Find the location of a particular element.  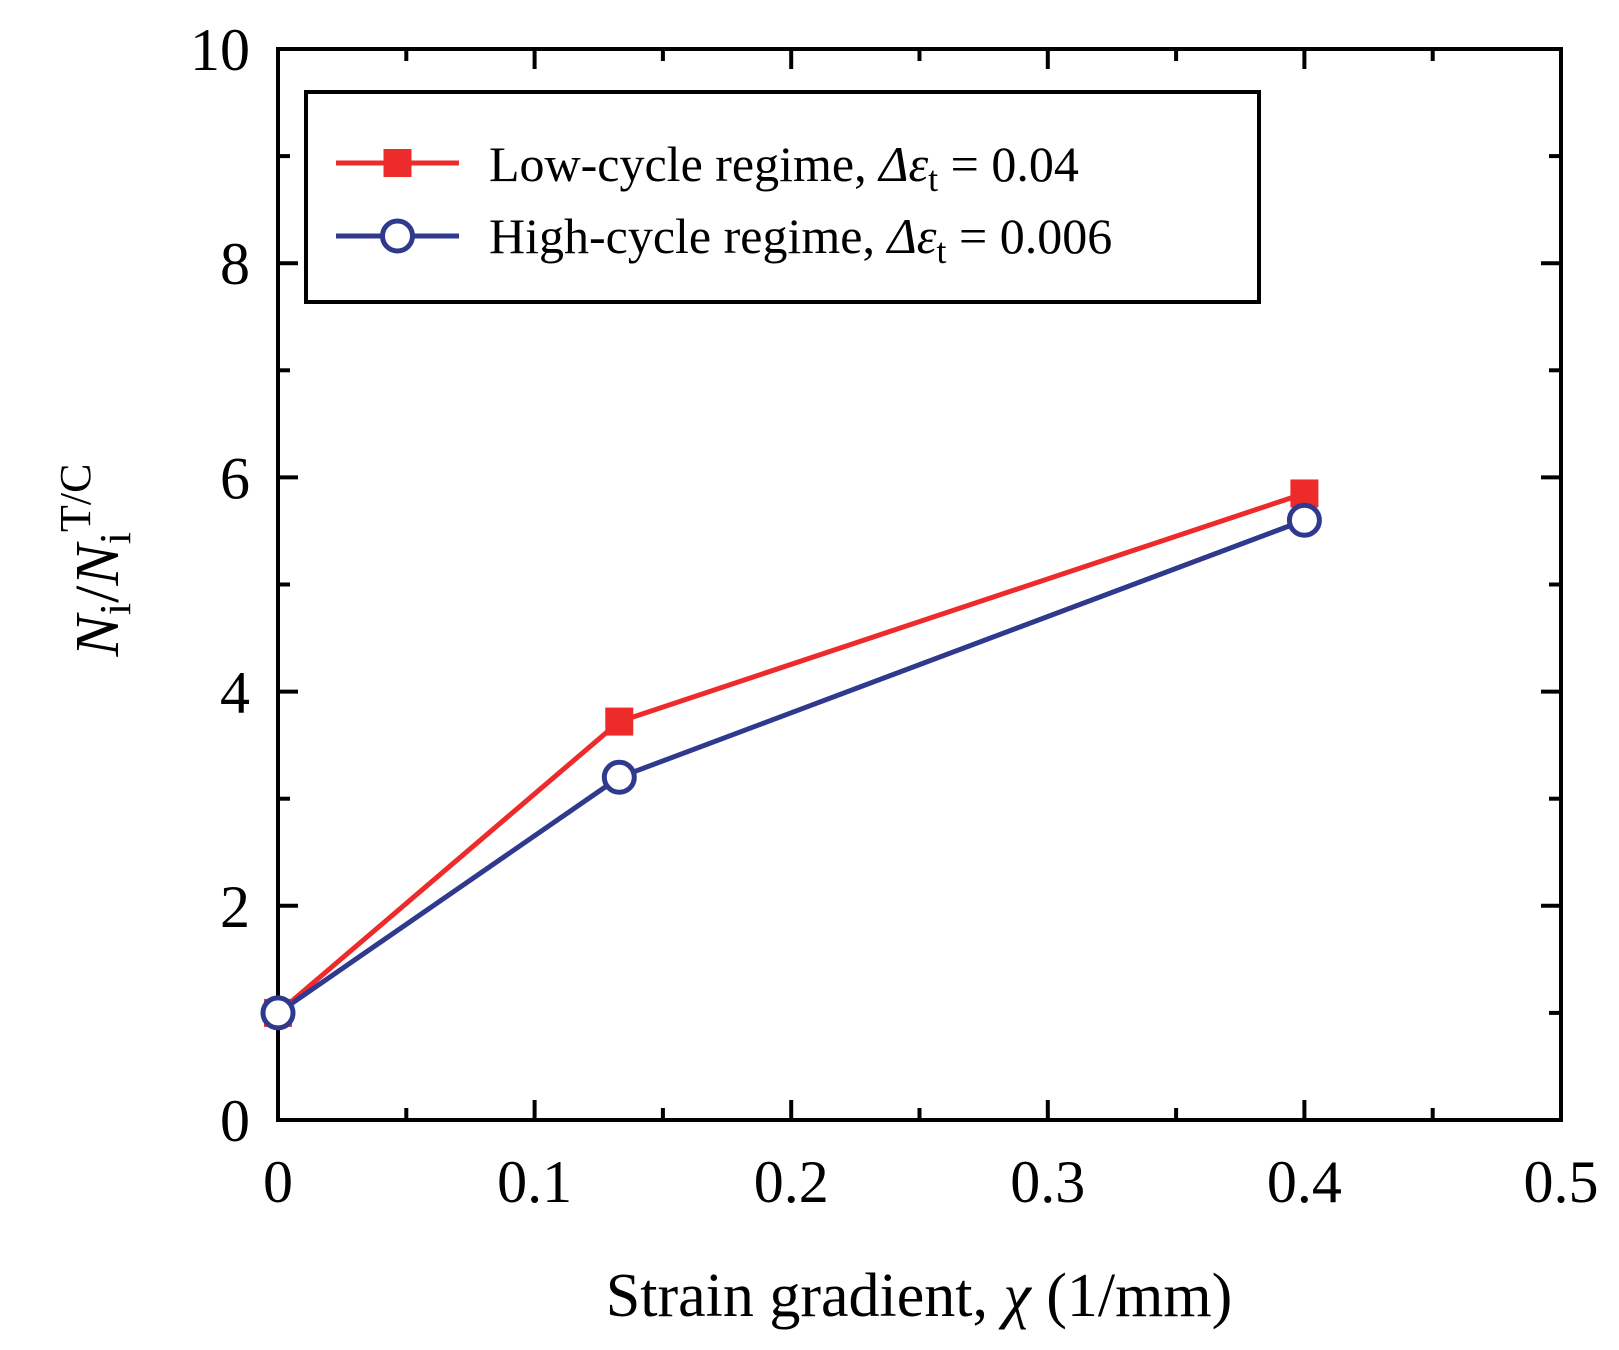

x-tick-label: 0.3 is located at coordinates (1047, 1182).